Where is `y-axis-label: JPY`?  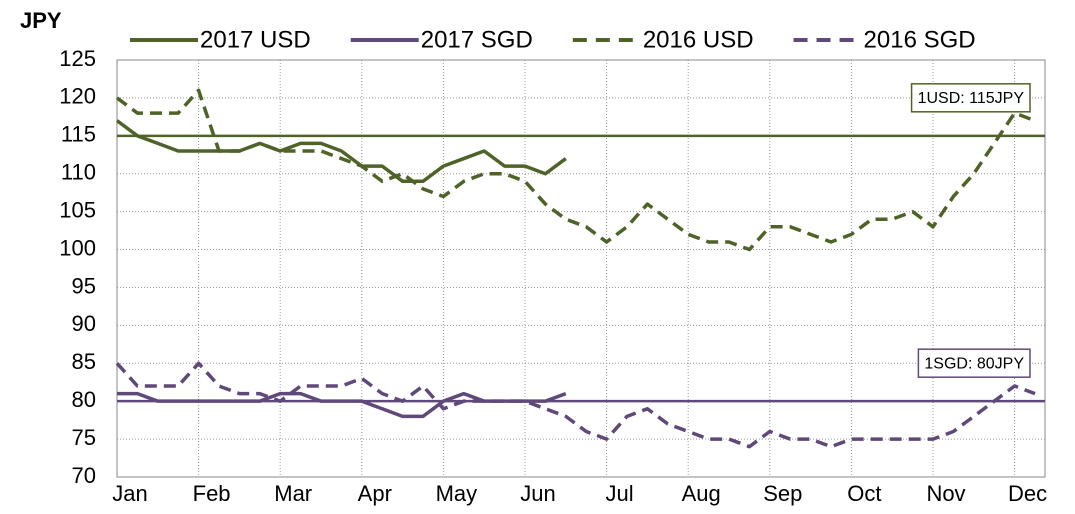 y-axis-label: JPY is located at coordinates (41, 20).